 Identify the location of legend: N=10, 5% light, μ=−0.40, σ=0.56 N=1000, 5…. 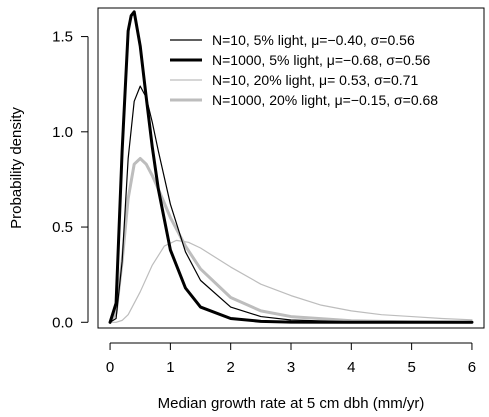
(304, 70).